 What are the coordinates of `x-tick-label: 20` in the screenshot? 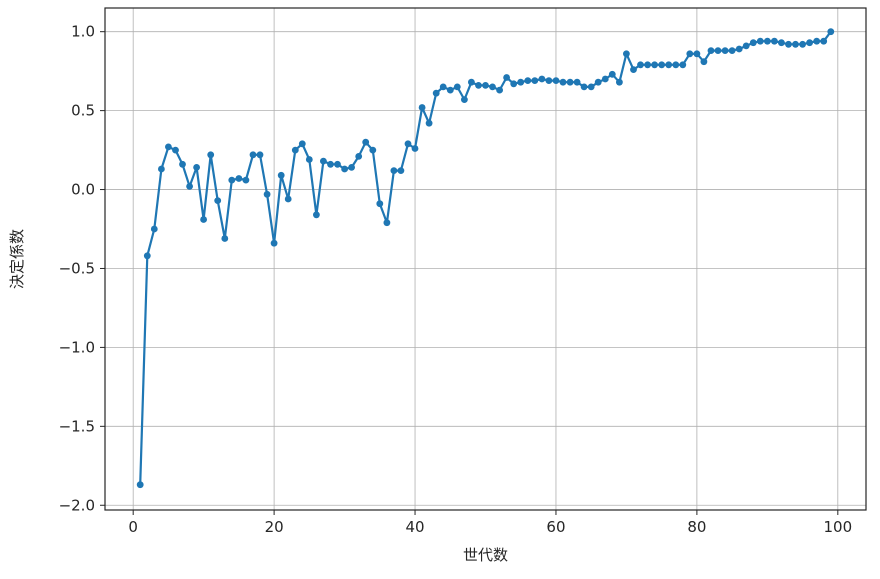 It's located at (274, 527).